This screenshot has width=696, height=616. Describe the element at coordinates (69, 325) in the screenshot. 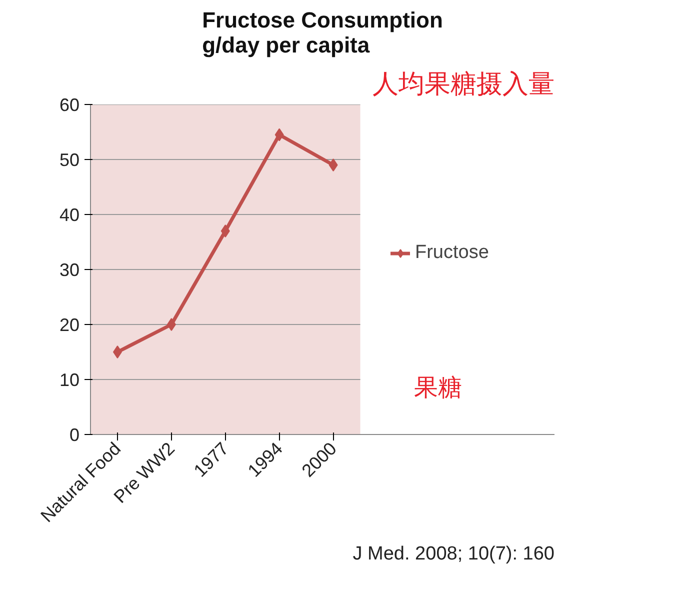

I see `y-tick-label: 20` at that location.